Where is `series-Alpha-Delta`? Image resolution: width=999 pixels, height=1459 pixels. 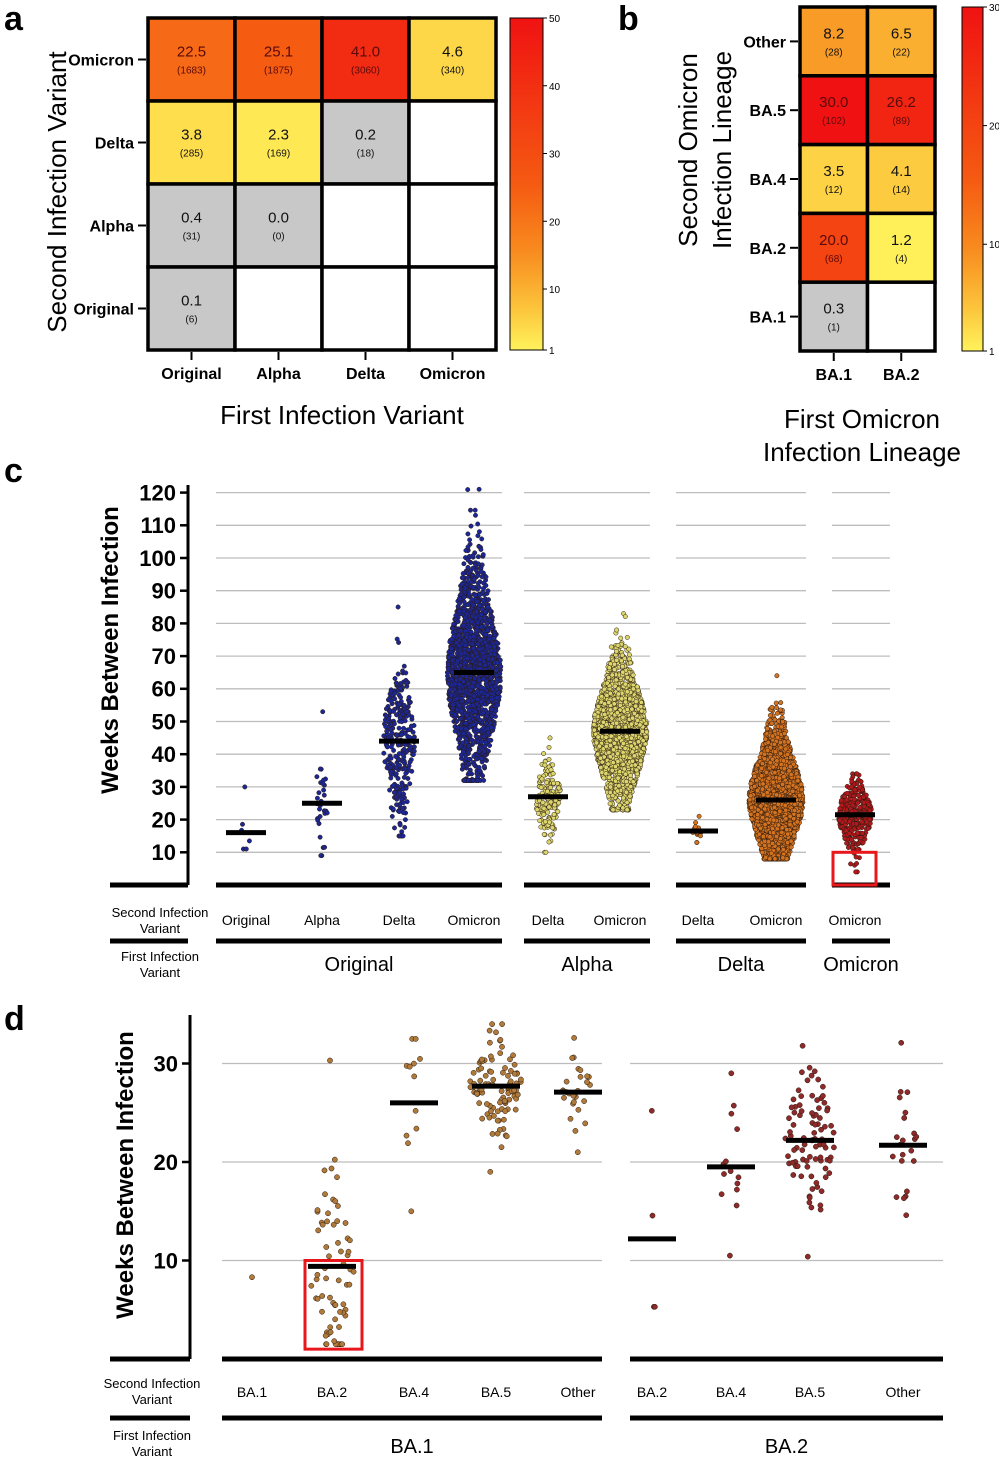
series-Alpha-Delta is located at coordinates (548, 795).